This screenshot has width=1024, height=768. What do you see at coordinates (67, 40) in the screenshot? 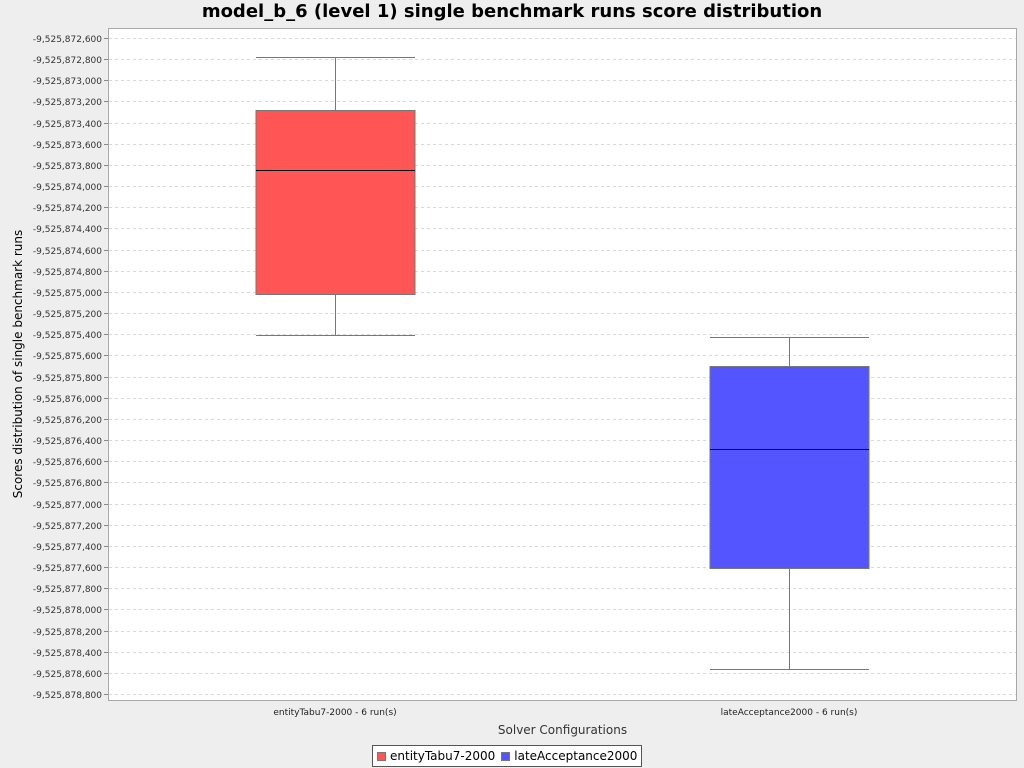
I see `y-tick-label: -9,525,872,600` at bounding box center [67, 40].